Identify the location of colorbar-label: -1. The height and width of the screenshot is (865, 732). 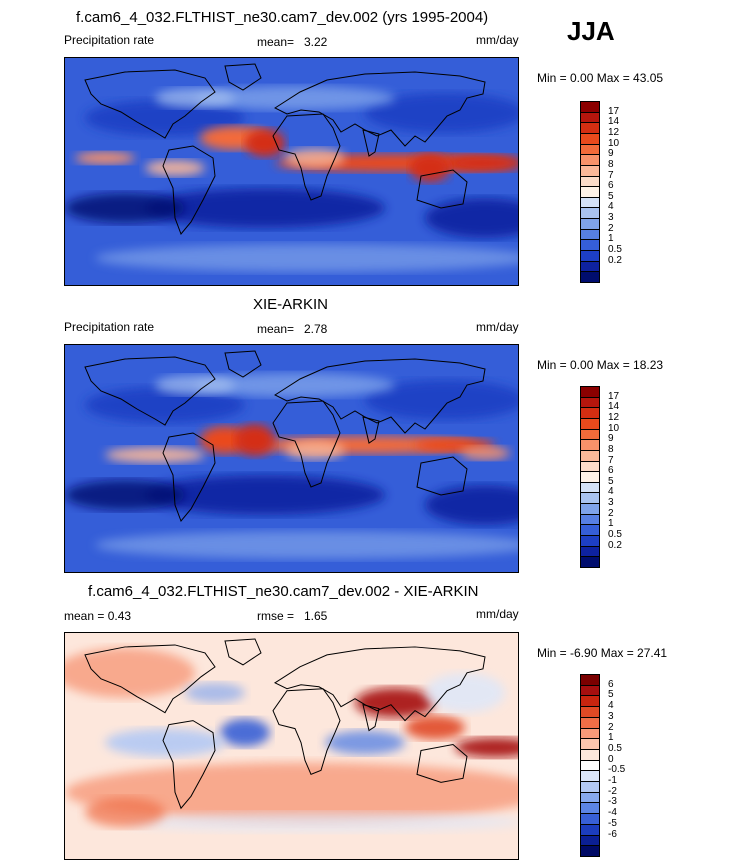
(612, 781).